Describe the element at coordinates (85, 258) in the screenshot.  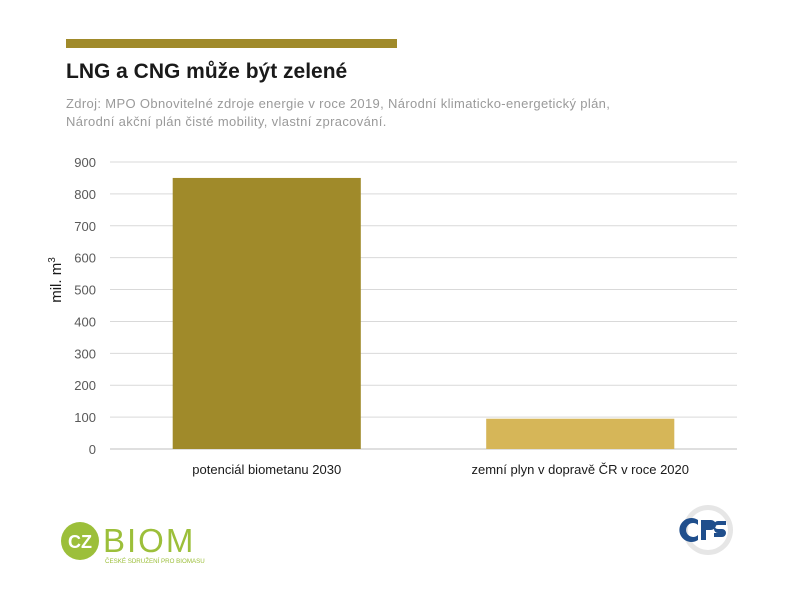
I see `y-tick-label: 600` at that location.